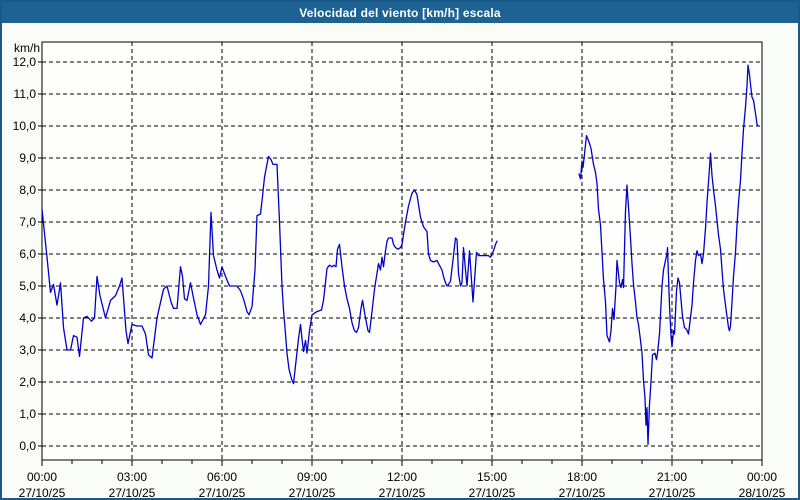  I want to click on x-tick-time: 03:00, so click(132, 477).